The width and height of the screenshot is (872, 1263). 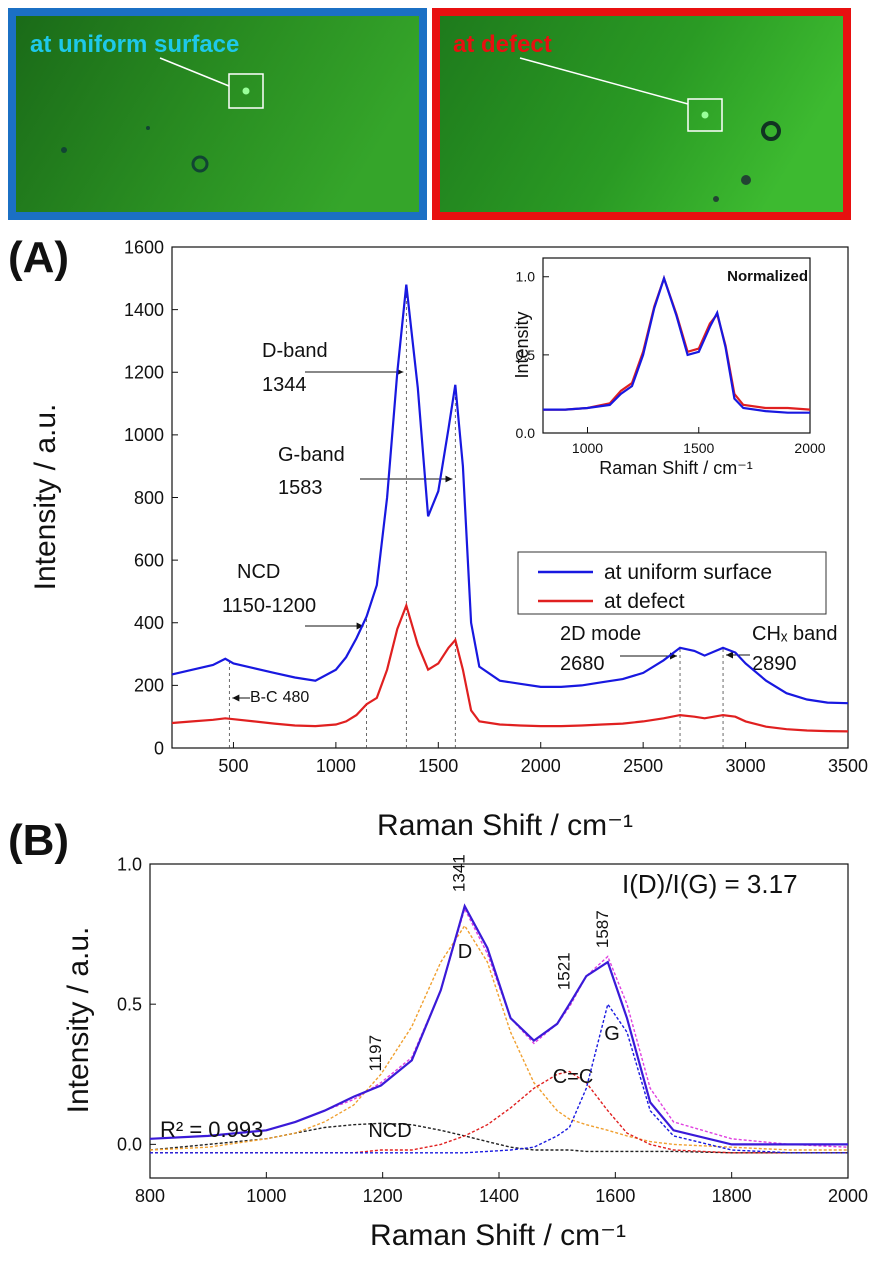 What do you see at coordinates (233, 766) in the screenshot?
I see `x-tick-label: 500` at bounding box center [233, 766].